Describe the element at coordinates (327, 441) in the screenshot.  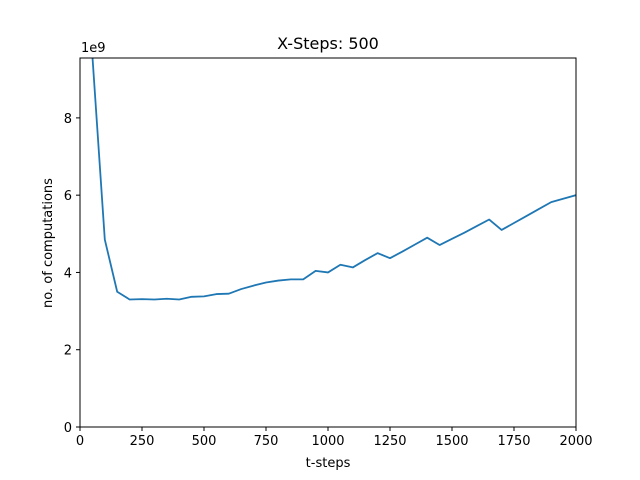
I see `x-tick-label: 1000` at that location.